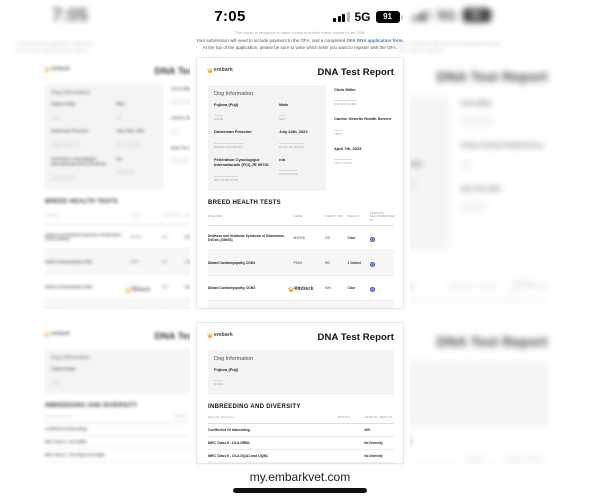 The image size is (600, 500). Describe the element at coordinates (355, 72) in the screenshot. I see `report-title: DNA Test Report` at that location.